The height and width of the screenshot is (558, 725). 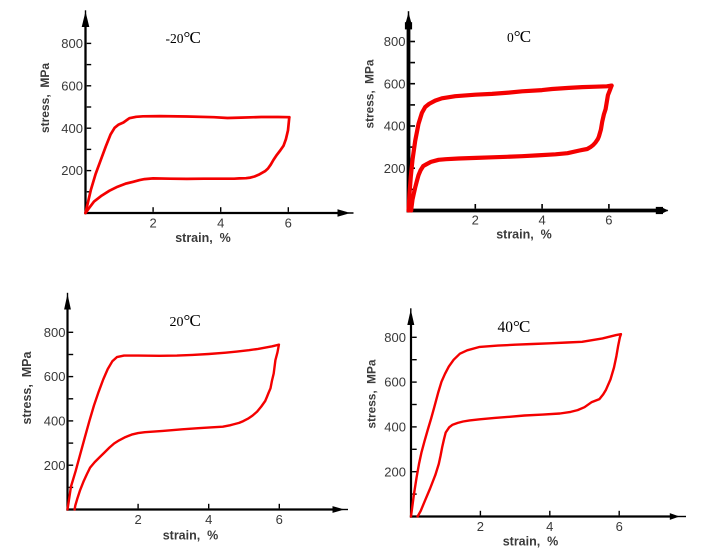 What do you see at coordinates (519, 36) in the screenshot?
I see `svg-text: 0°C` at bounding box center [519, 36].